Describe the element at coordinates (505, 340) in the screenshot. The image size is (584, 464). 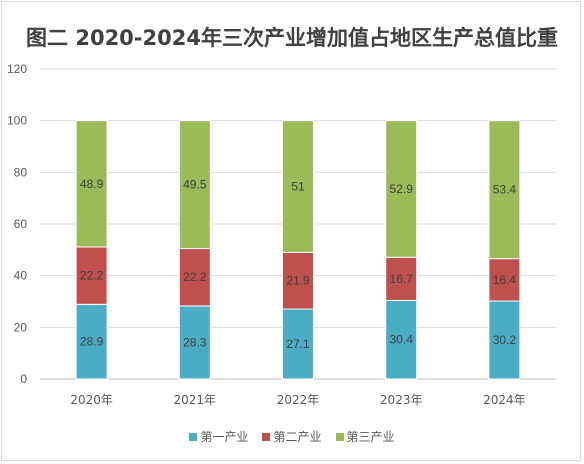
I see `data-label: 30.2` at that location.